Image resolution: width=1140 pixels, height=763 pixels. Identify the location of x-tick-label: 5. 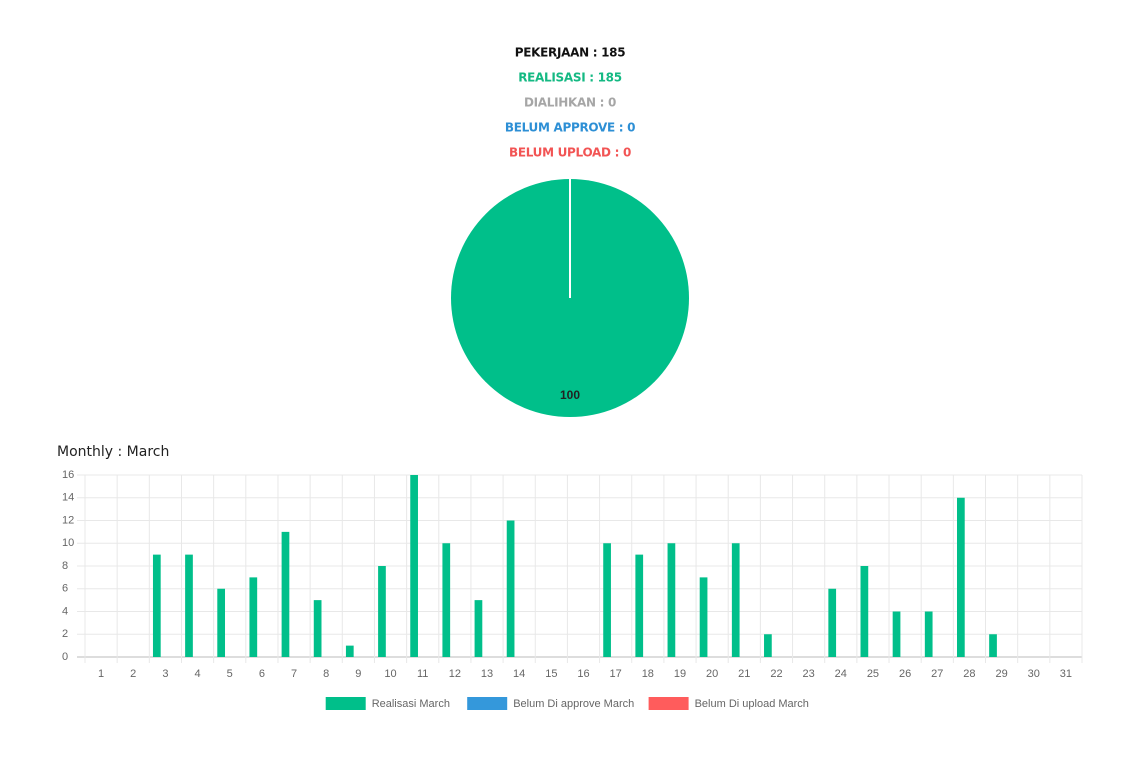
(230, 674).